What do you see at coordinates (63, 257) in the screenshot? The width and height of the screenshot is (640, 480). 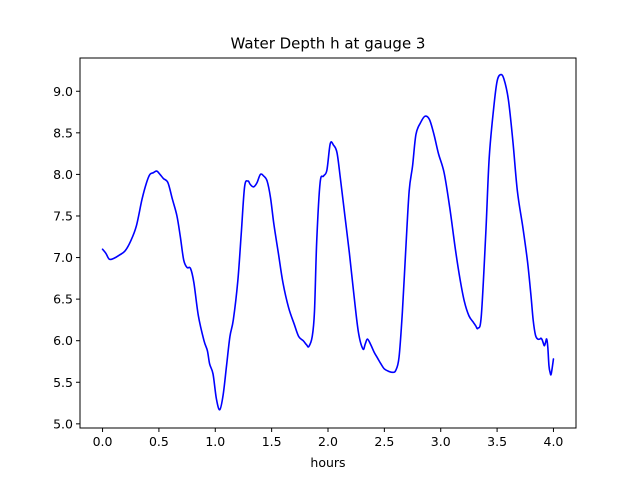 I see `y-tick-label: 7.0` at bounding box center [63, 257].